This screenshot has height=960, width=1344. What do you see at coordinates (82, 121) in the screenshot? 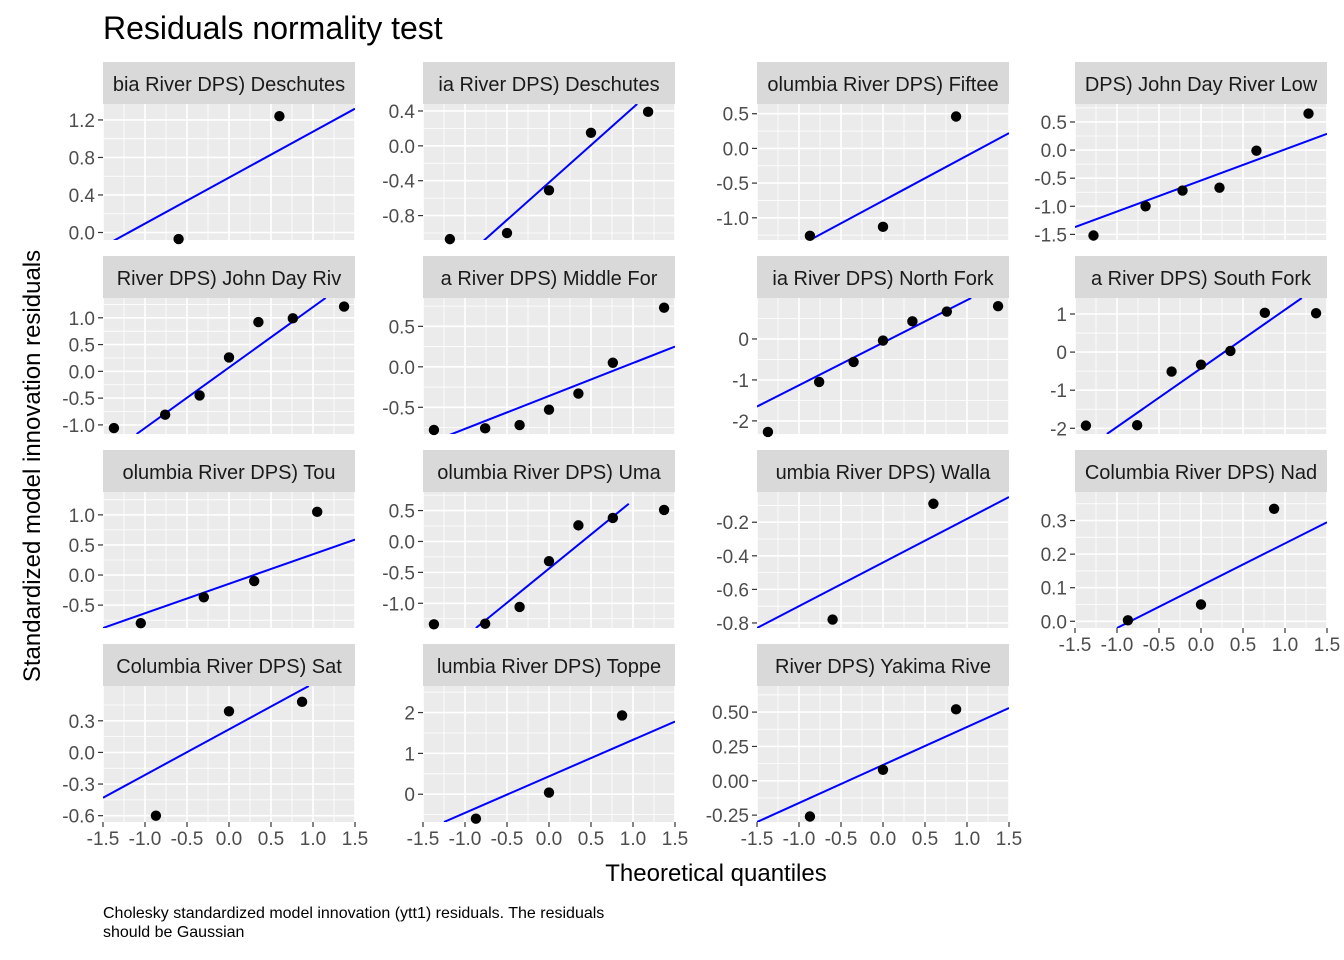
I see `y-tick-label: 1.2` at bounding box center [82, 121].